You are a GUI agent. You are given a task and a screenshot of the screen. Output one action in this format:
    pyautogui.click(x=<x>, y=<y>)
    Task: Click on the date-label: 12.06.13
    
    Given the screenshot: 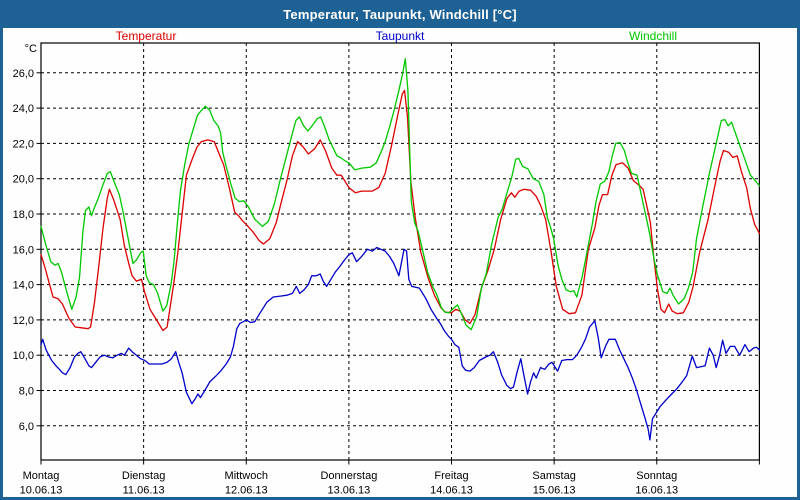 What is the action you would take?
    pyautogui.click(x=246, y=491)
    